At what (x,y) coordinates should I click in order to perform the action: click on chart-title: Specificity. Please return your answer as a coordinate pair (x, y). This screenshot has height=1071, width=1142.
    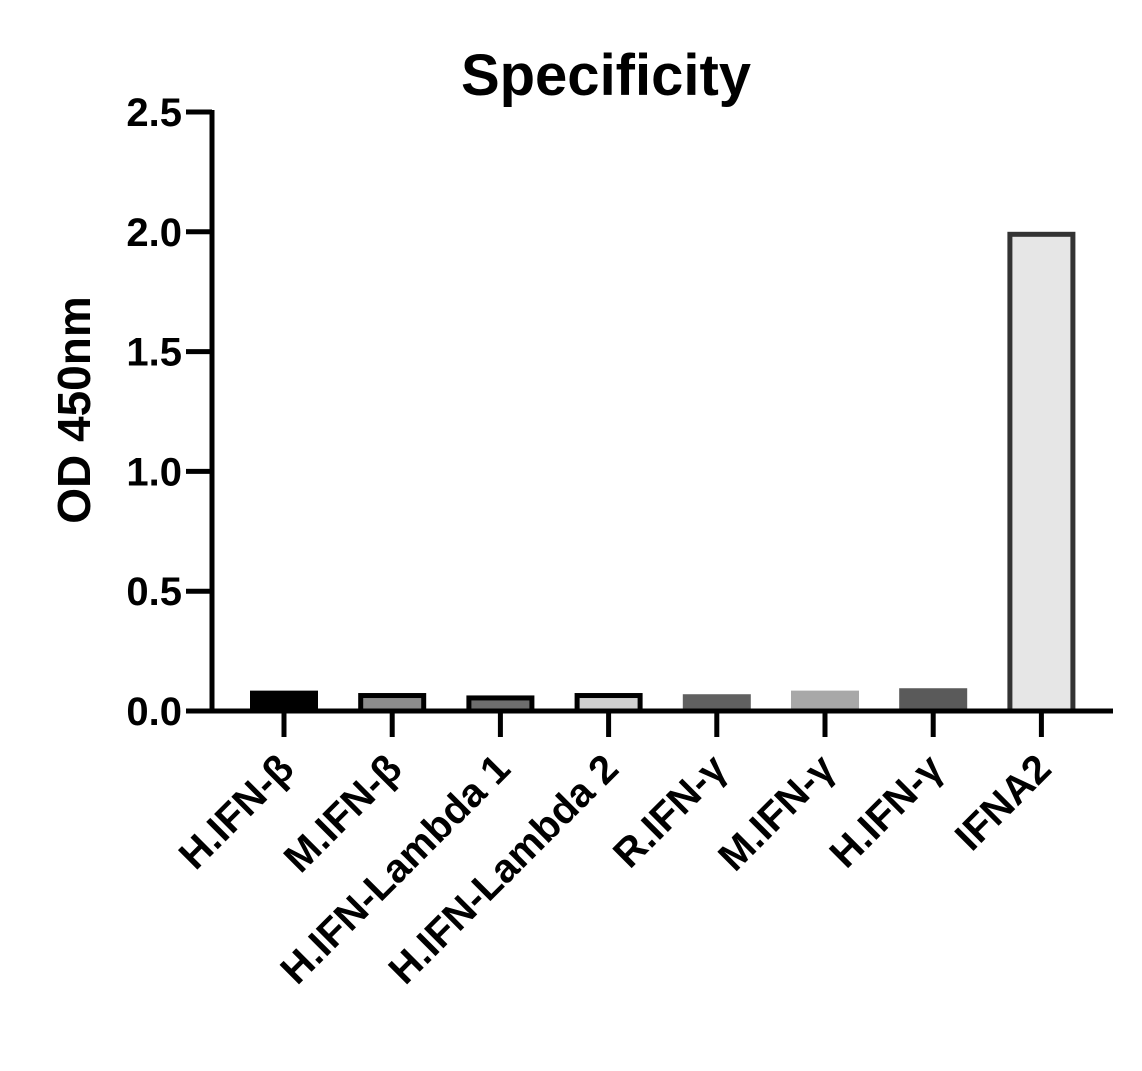
    Looking at the image, I should click on (606, 75).